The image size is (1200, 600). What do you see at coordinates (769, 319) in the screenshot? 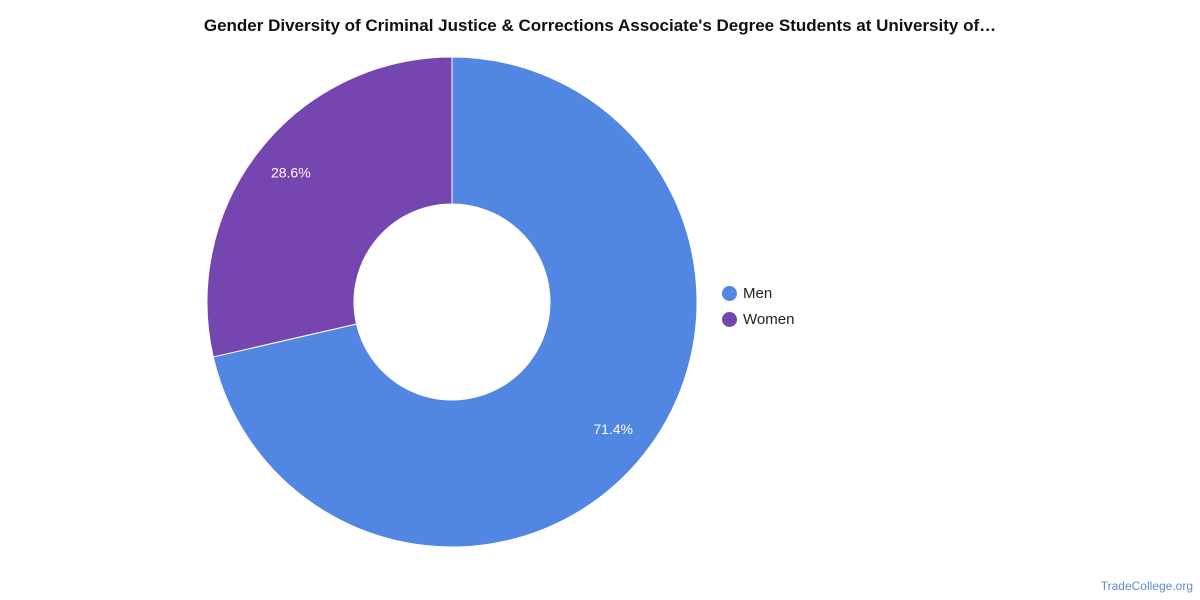
I see `legend-label-women: Women` at bounding box center [769, 319].